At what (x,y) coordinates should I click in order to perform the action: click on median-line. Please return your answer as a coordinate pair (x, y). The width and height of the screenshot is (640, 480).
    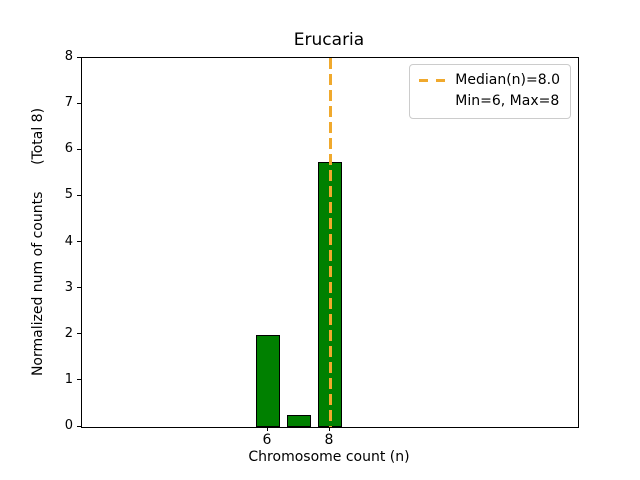
    Looking at the image, I should click on (330, 242).